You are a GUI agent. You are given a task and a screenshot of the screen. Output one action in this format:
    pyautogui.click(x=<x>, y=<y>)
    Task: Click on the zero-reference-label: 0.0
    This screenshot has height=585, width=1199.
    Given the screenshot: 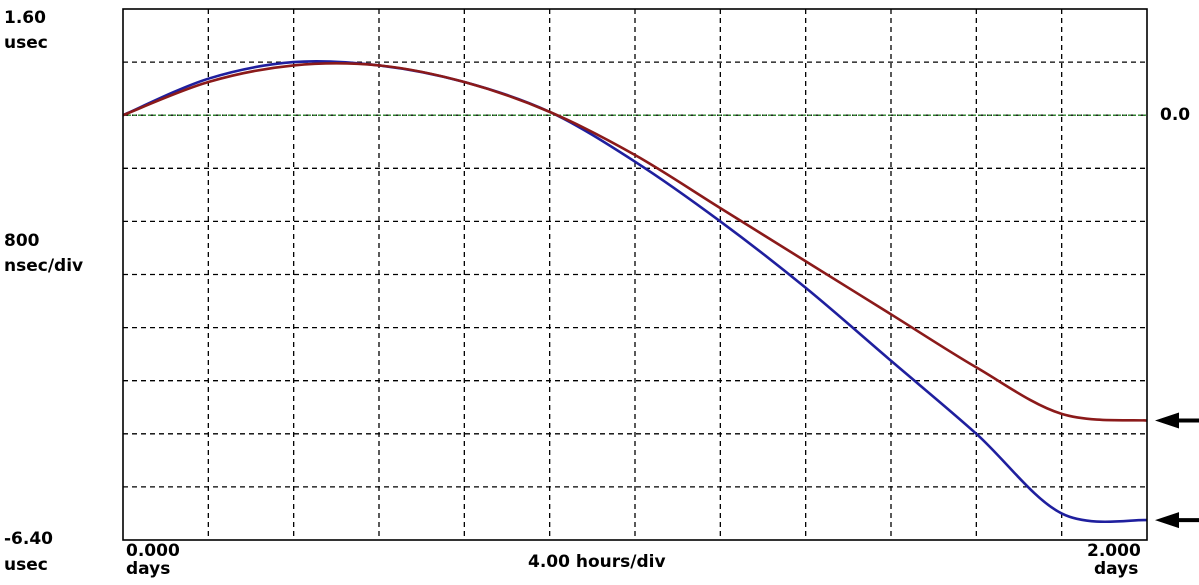 What is the action you would take?
    pyautogui.click(x=1175, y=115)
    